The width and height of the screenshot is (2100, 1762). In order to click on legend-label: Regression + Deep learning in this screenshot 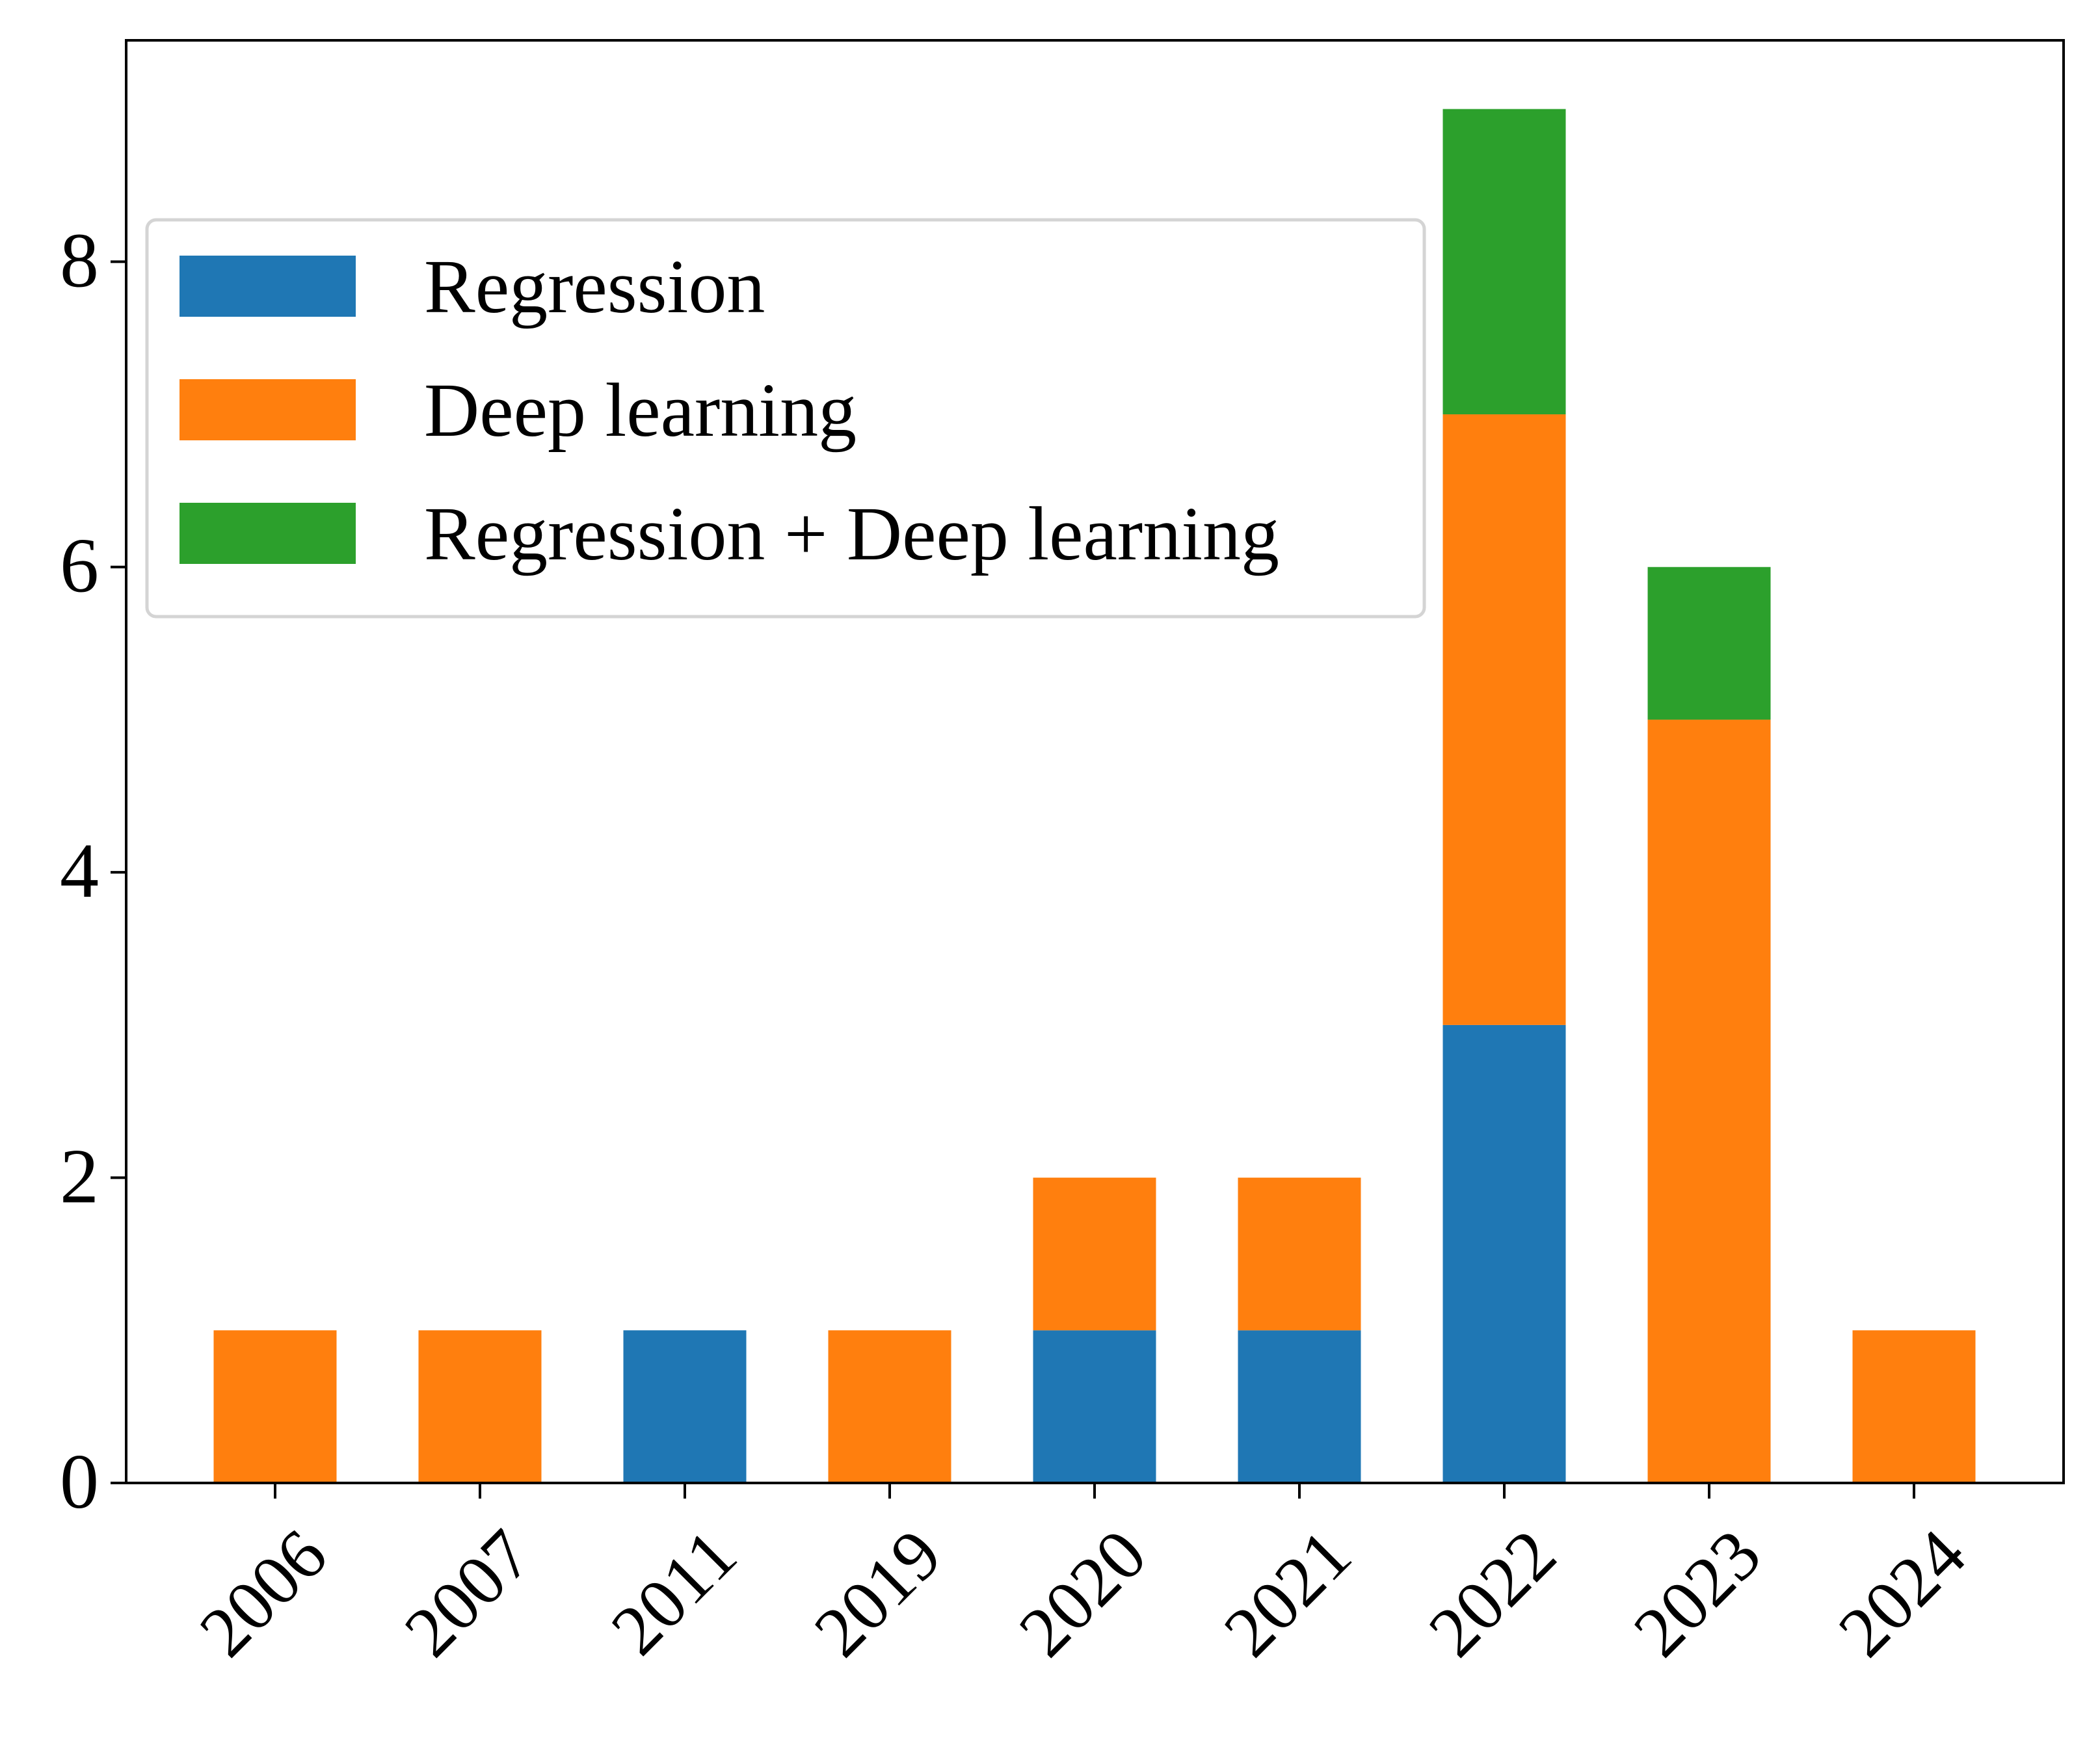, I will do `click(852, 533)`.